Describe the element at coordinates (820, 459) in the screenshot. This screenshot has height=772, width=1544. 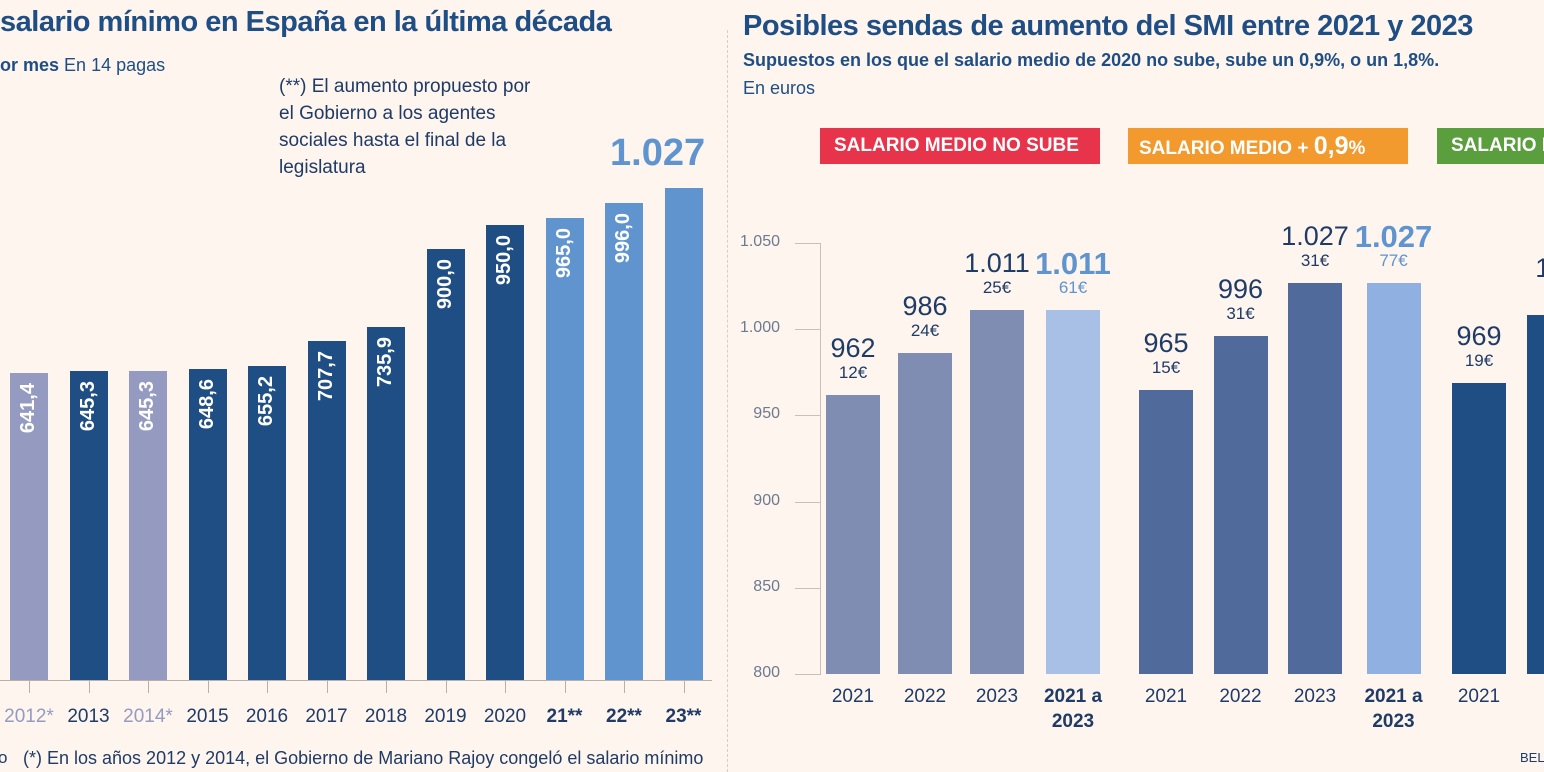
I see `right-y-axis` at that location.